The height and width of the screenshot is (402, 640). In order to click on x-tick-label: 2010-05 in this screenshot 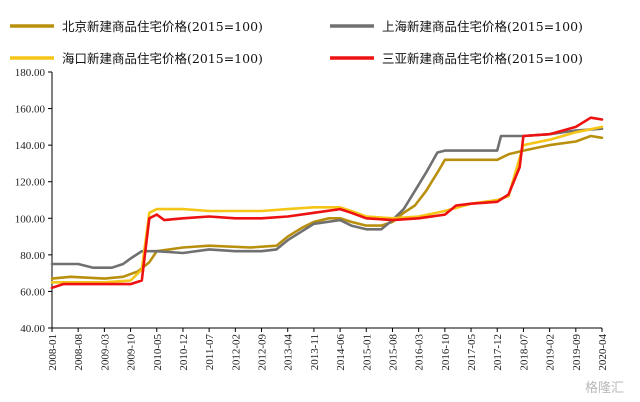, I will do `click(158, 352)`.